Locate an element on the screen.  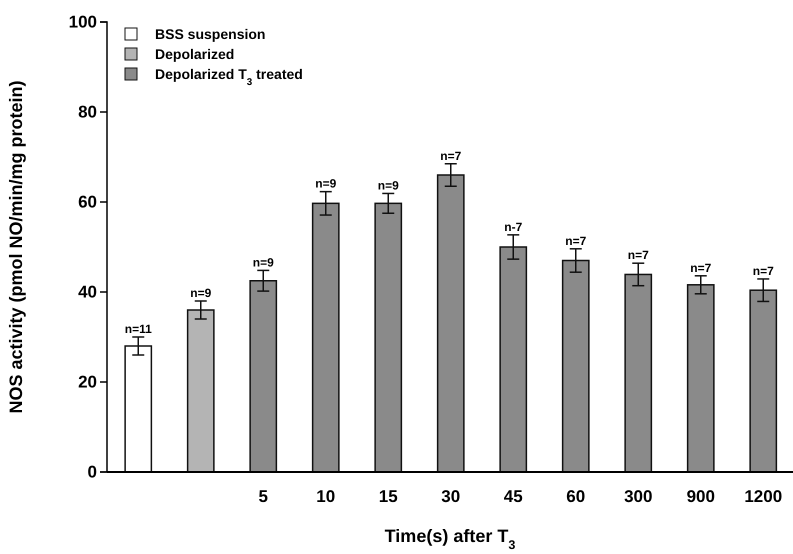
legend-label: Depolarized is located at coordinates (194, 54).